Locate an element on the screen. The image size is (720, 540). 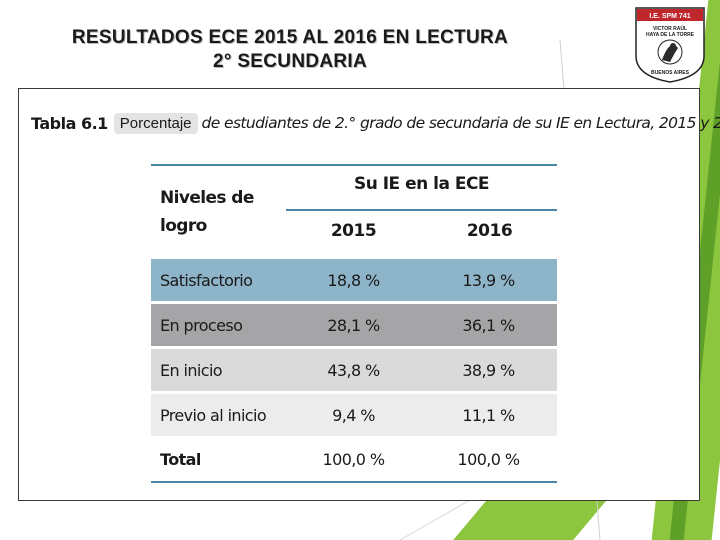
header-year-2015: 2015 is located at coordinates (353, 231).